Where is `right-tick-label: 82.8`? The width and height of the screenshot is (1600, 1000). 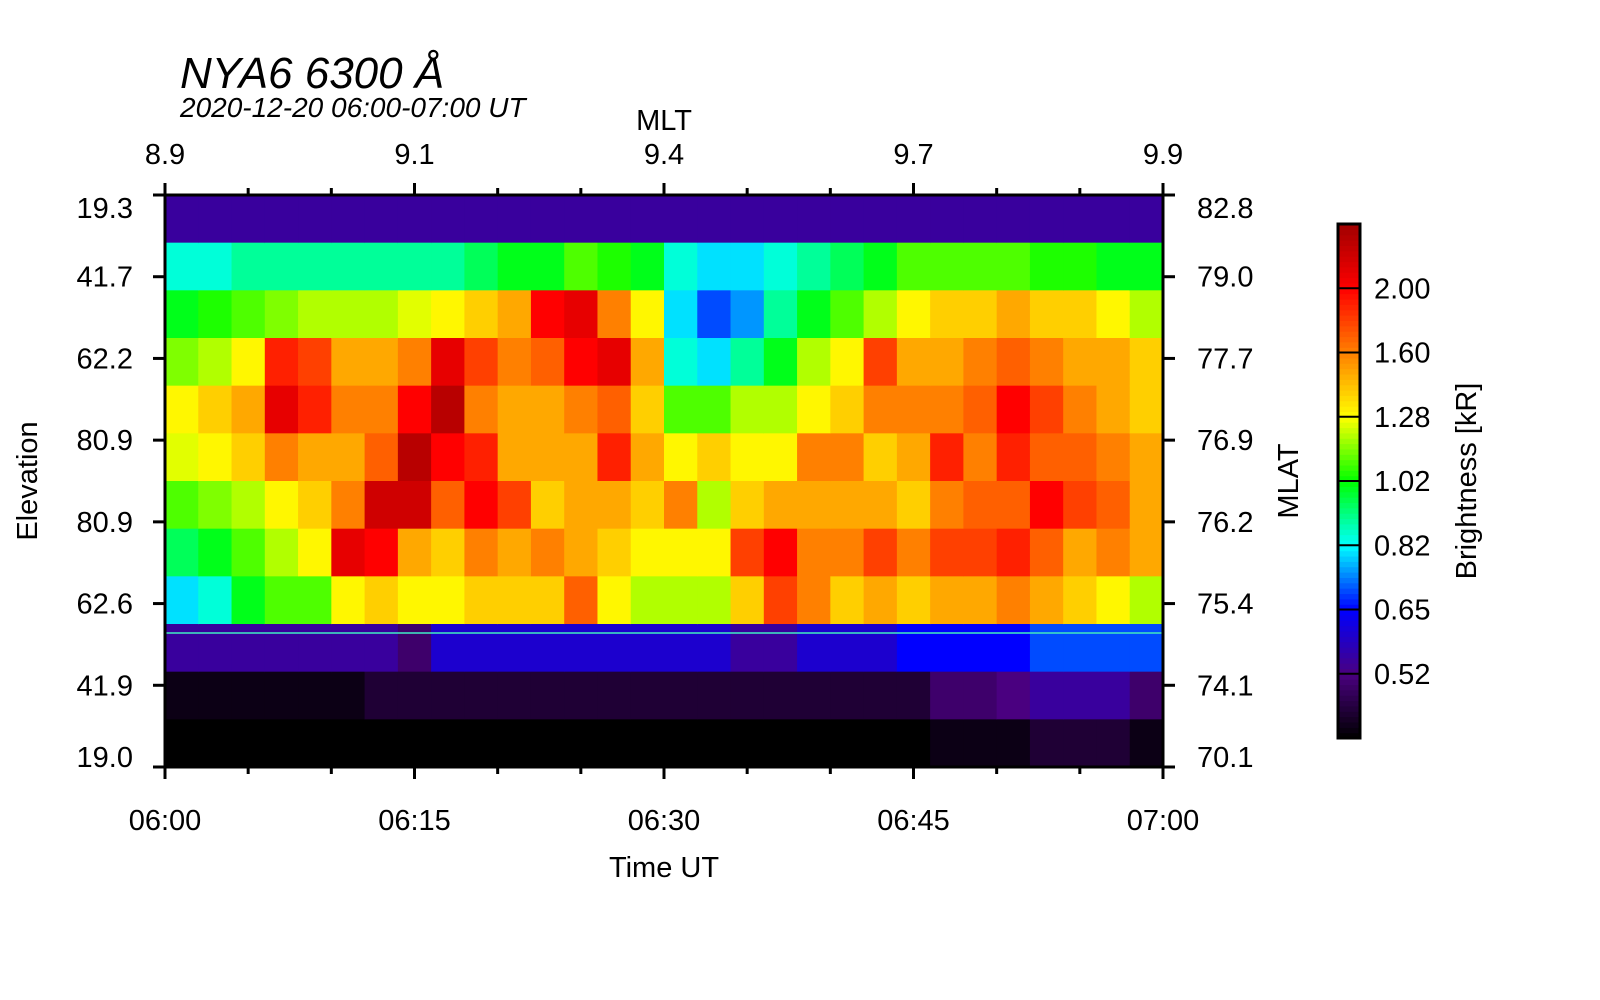 right-tick-label: 82.8 is located at coordinates (1225, 209).